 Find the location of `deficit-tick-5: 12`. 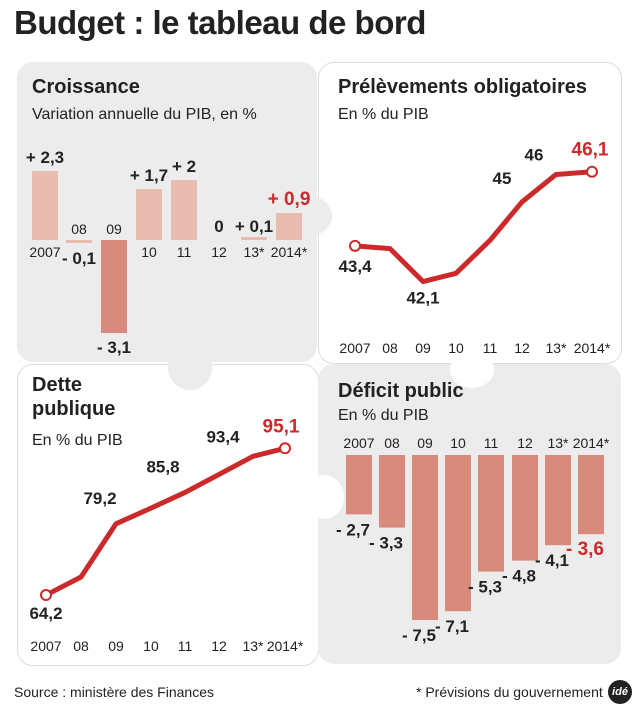

deficit-tick-5: 12 is located at coordinates (525, 443).